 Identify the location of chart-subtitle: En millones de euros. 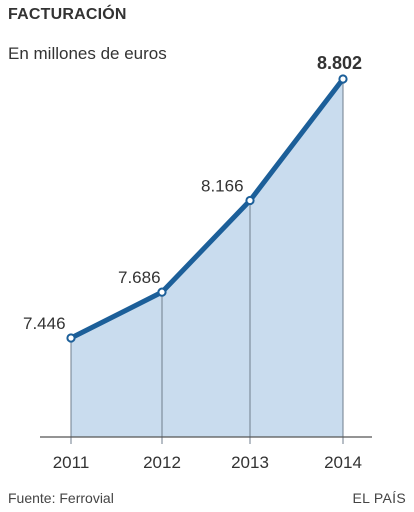
(87, 53).